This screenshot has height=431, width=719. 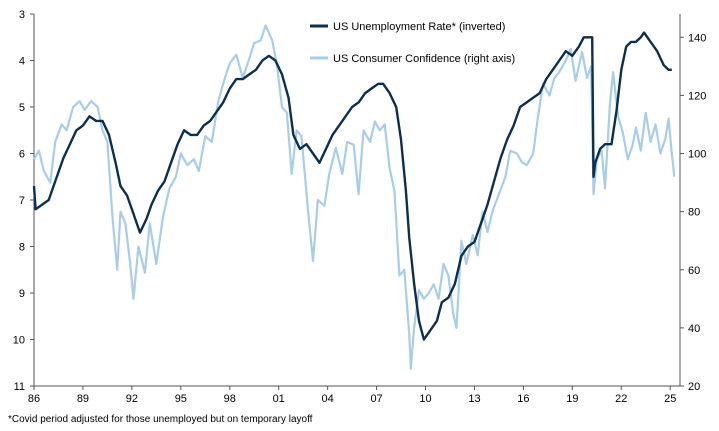 I want to click on x-ticks: 86 89 92 95 98 01 04 07 10 13 16 19 22 25, so click(x=354, y=395).